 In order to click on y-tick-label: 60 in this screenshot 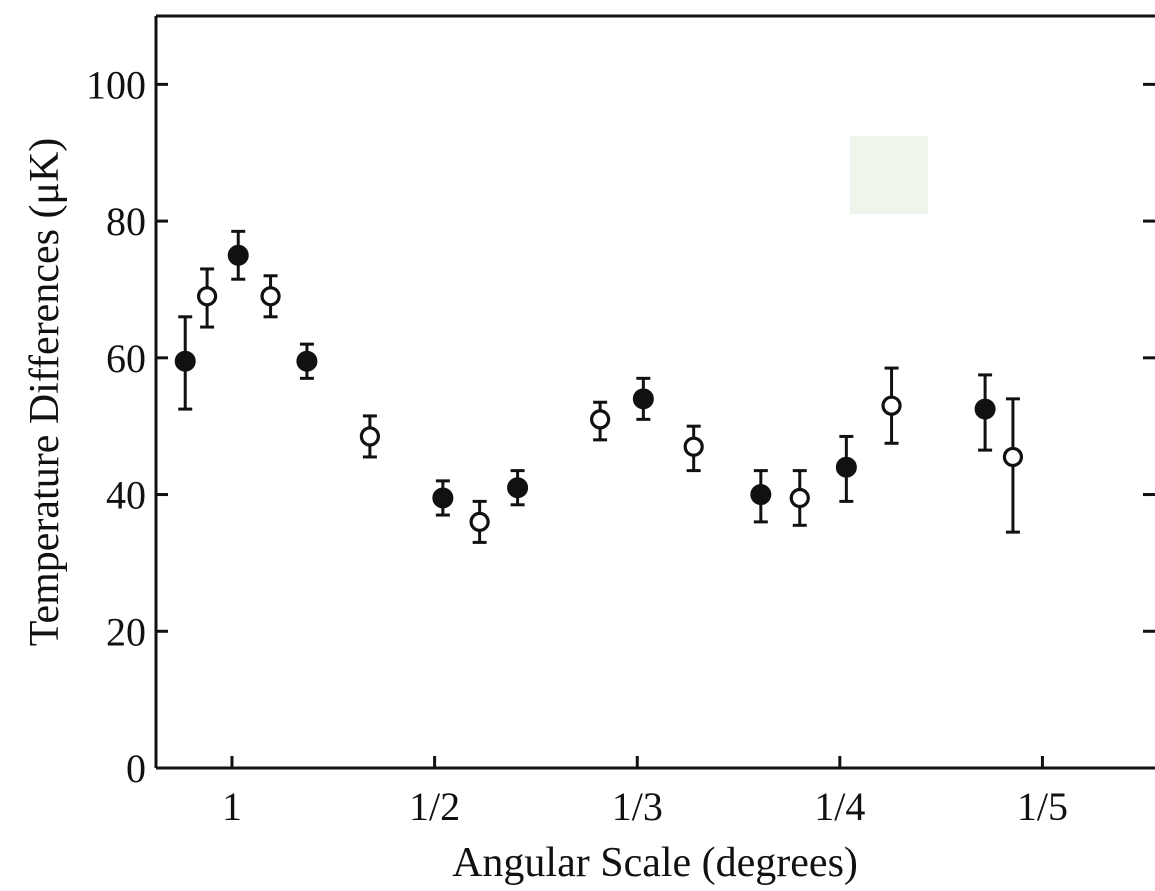, I will do `click(126, 358)`.